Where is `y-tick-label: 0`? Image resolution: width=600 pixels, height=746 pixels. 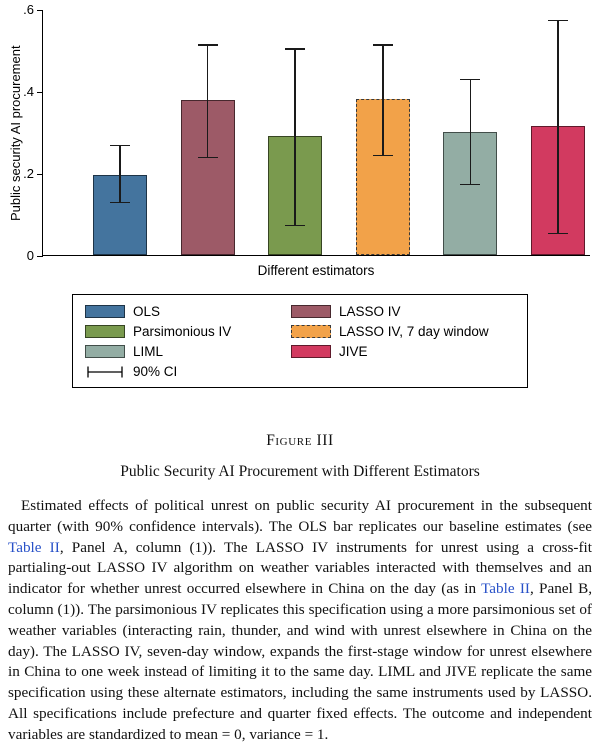
y-tick-label: 0 is located at coordinates (30, 255).